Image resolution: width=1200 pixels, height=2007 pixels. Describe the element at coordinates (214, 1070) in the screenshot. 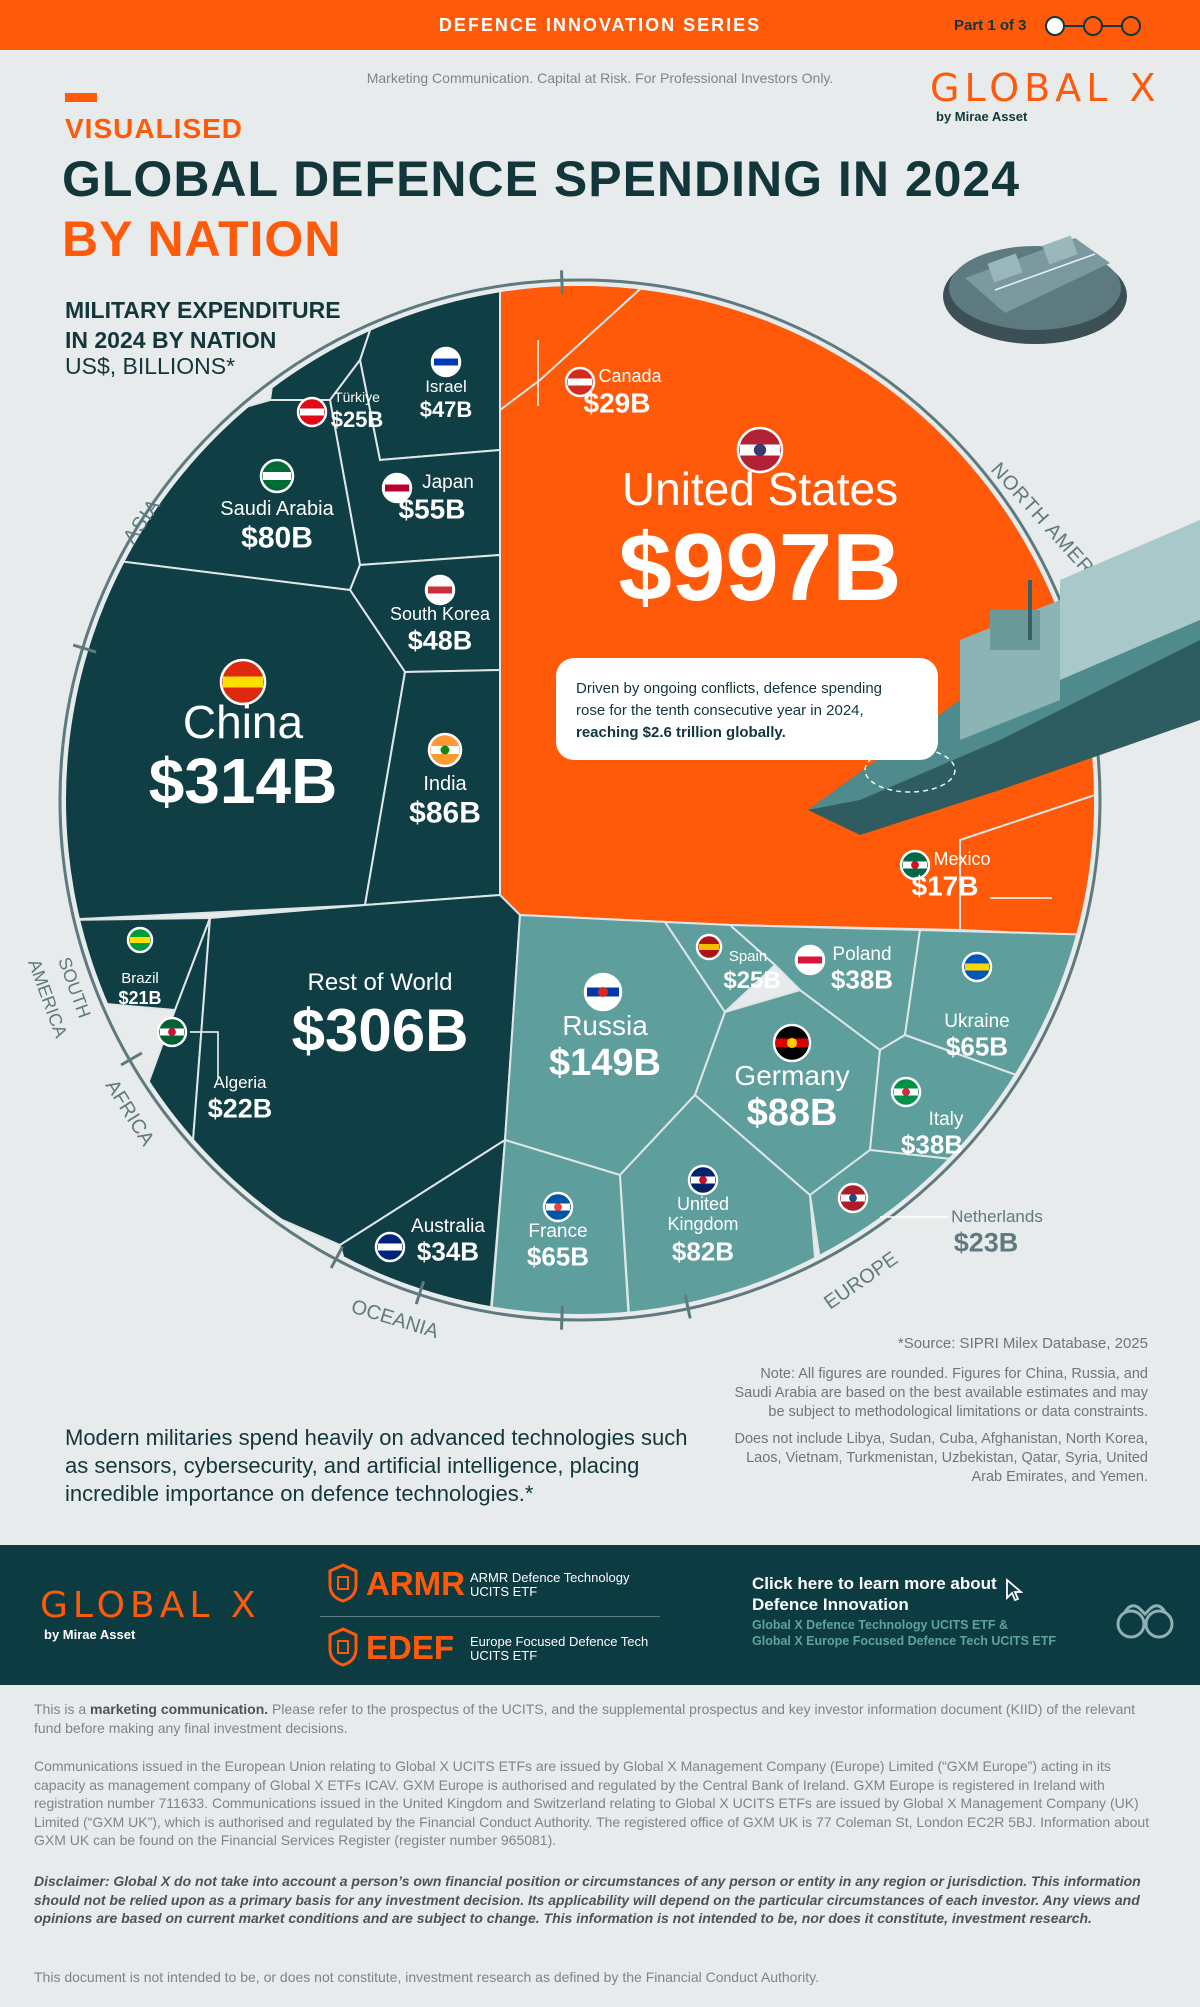

I see `label-algeria: Algeria $22B` at that location.